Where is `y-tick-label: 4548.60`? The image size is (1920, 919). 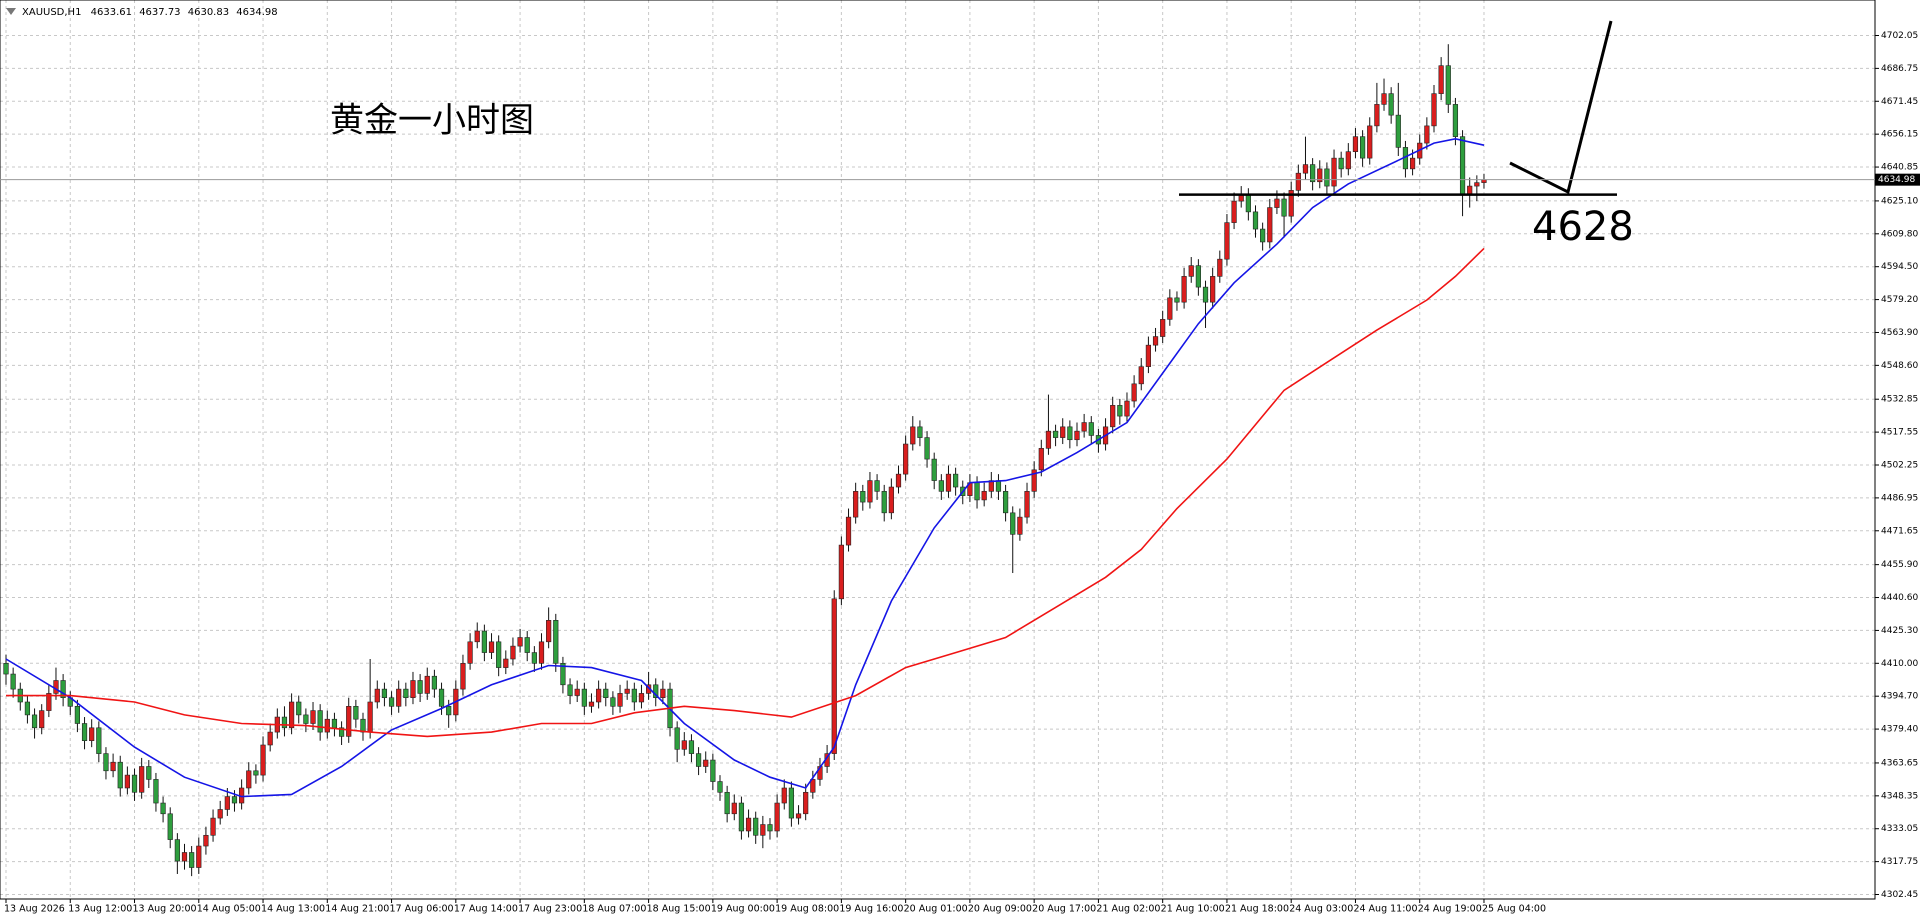 y-tick-label: 4548.60 is located at coordinates (1899, 366).